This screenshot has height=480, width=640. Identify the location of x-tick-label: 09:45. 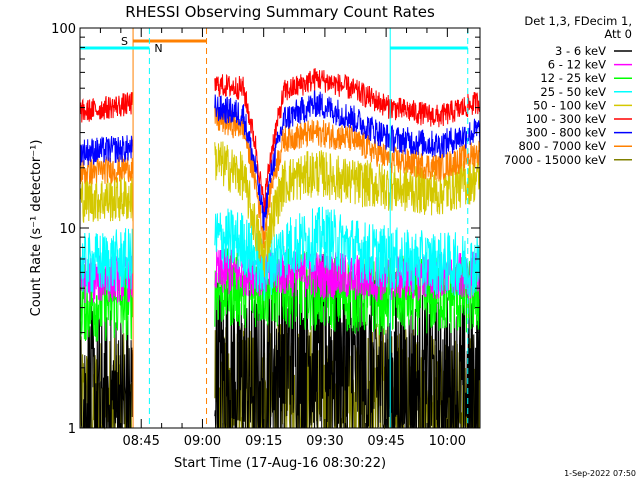
(385, 441).